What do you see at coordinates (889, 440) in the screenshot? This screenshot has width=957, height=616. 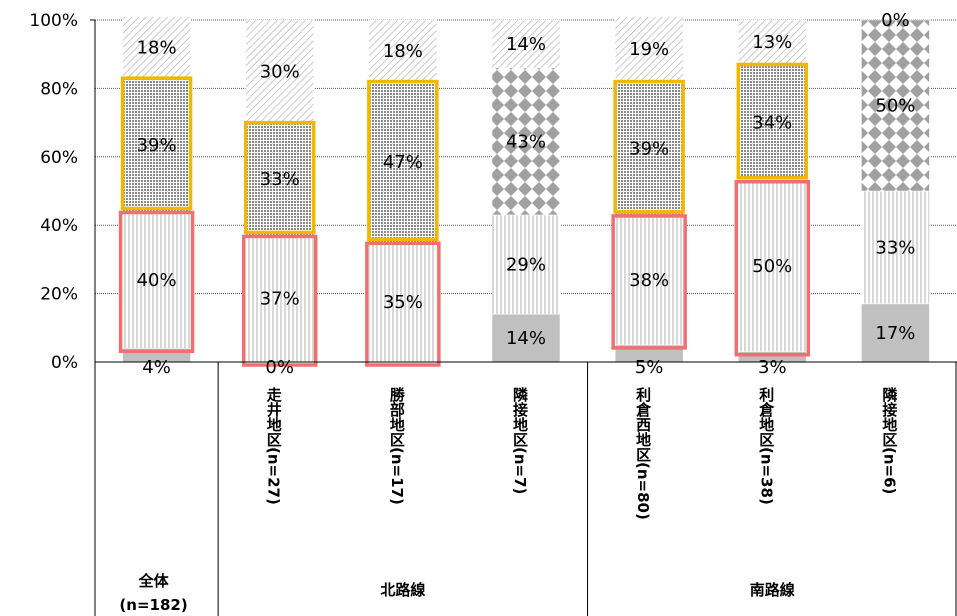 I see `category-label: 隣接地区(n=6)` at bounding box center [889, 440].